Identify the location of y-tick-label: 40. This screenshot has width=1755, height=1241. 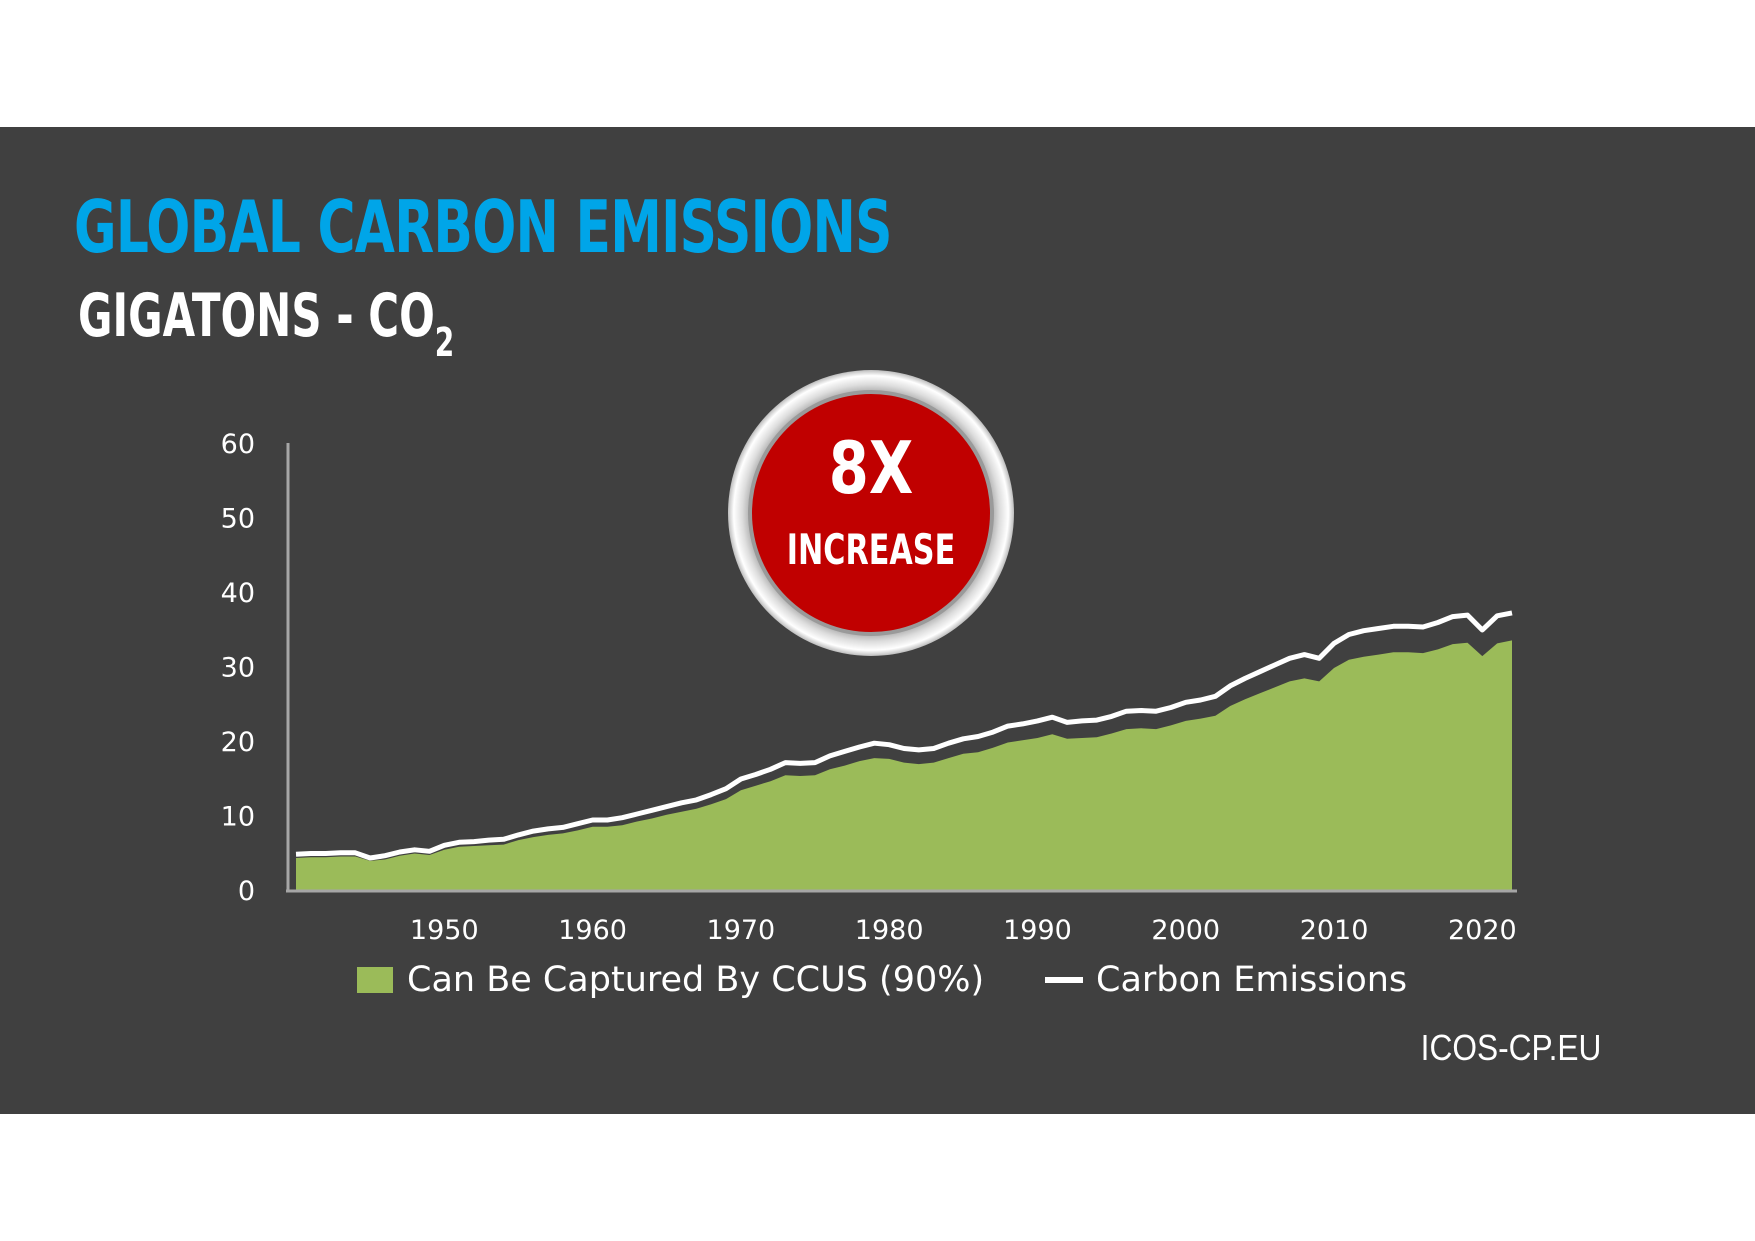
(238, 593).